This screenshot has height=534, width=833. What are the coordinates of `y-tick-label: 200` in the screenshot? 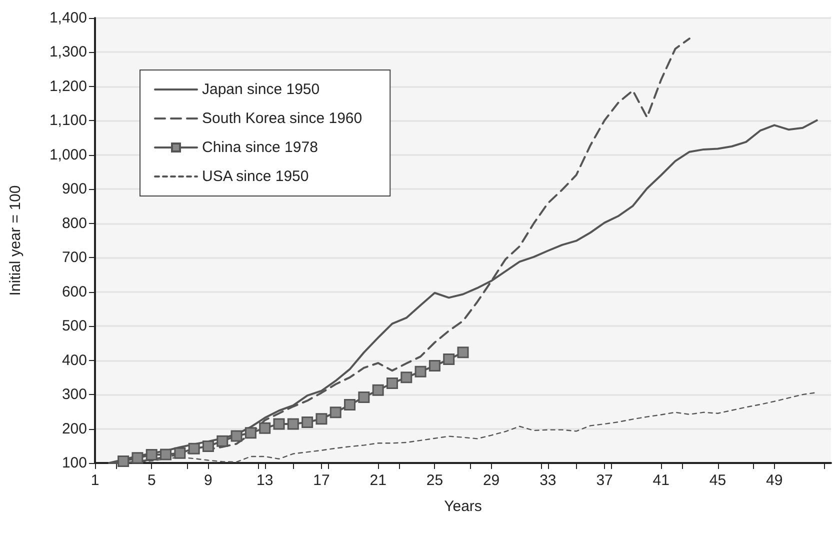 It's located at (74, 429).